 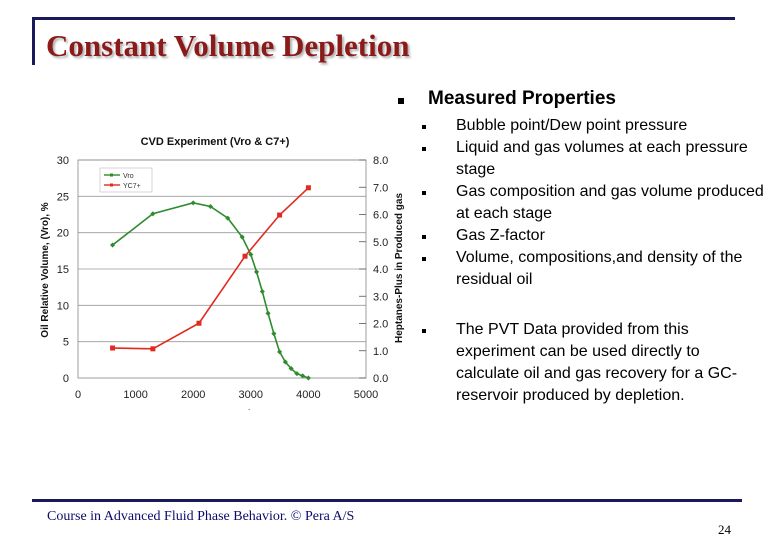 What do you see at coordinates (63, 234) in the screenshot?
I see `y-tick-label: 20` at bounding box center [63, 234].